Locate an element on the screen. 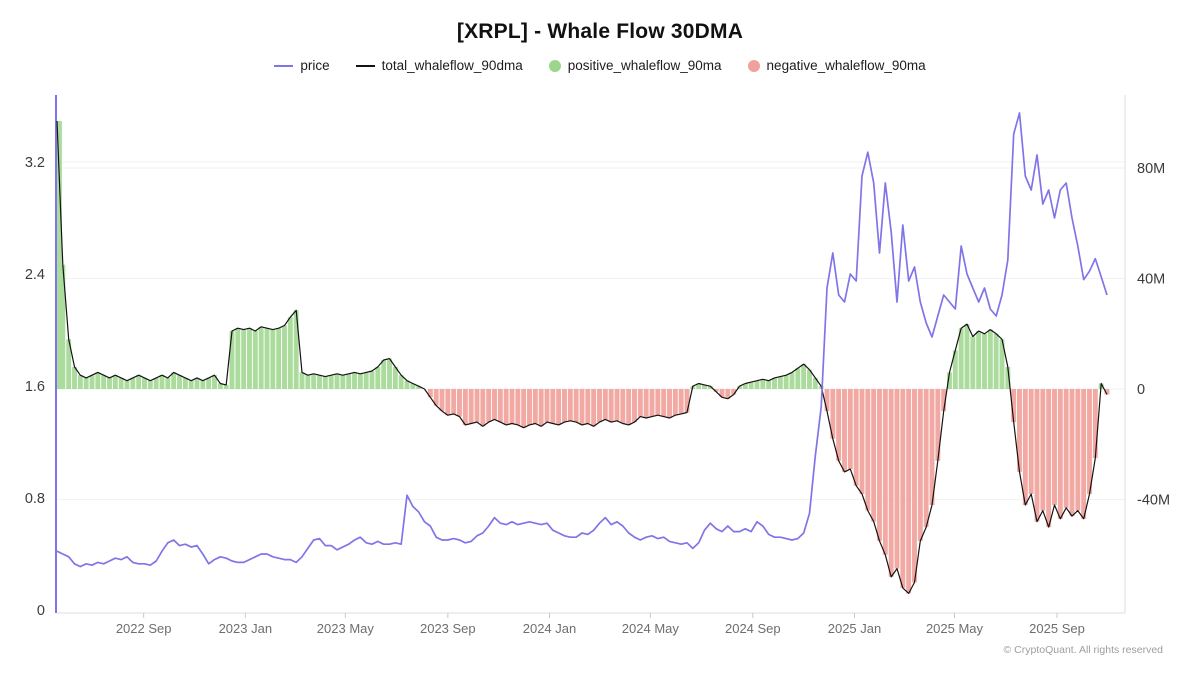 This screenshot has width=1200, height=675. x-tick-label: 2024 Sep is located at coordinates (753, 628).